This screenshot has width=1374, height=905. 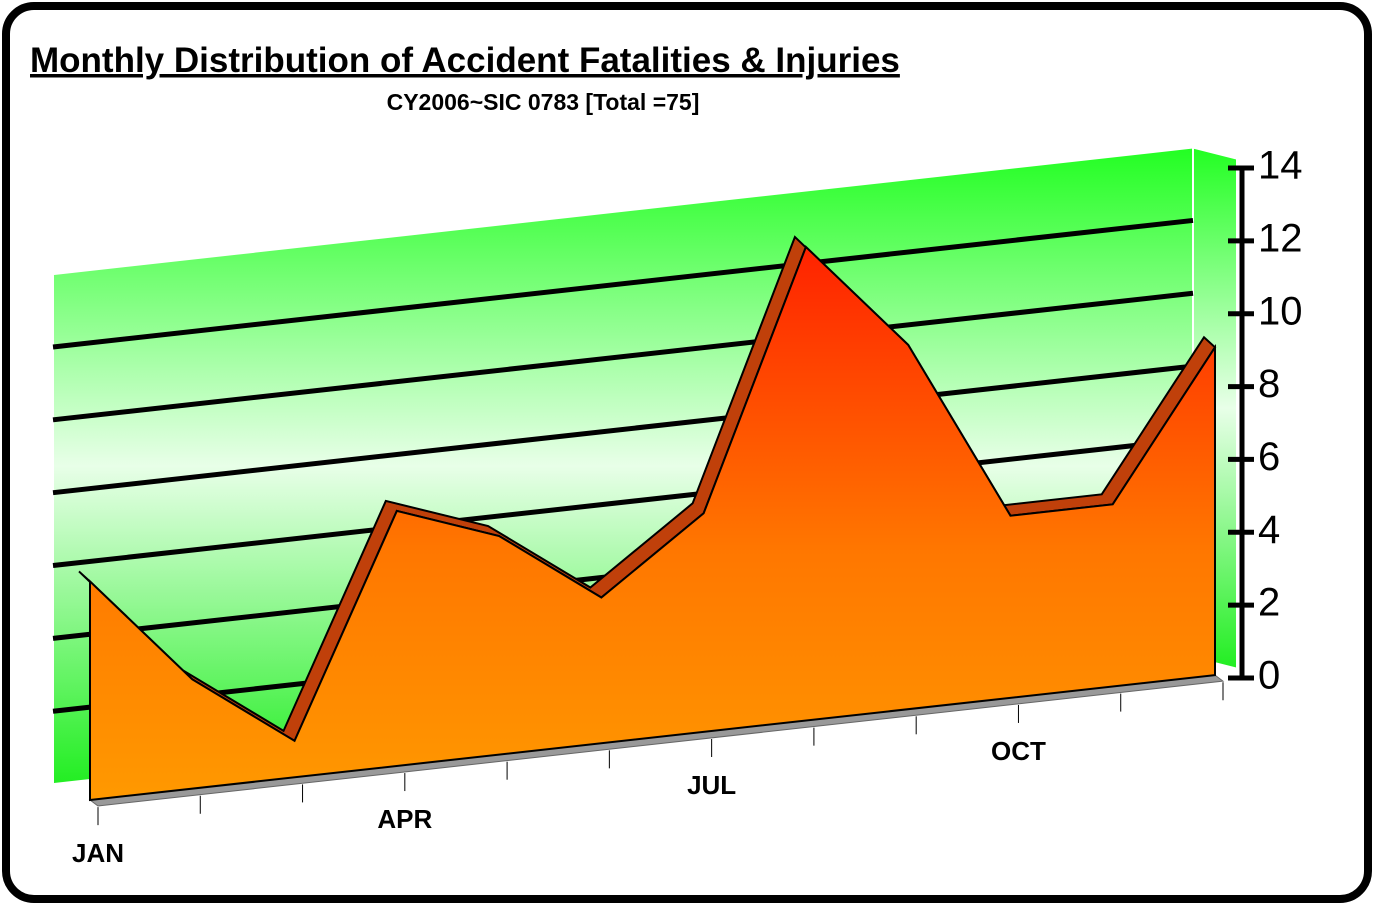 I want to click on x-tick-label: JAN, so click(x=98, y=853).